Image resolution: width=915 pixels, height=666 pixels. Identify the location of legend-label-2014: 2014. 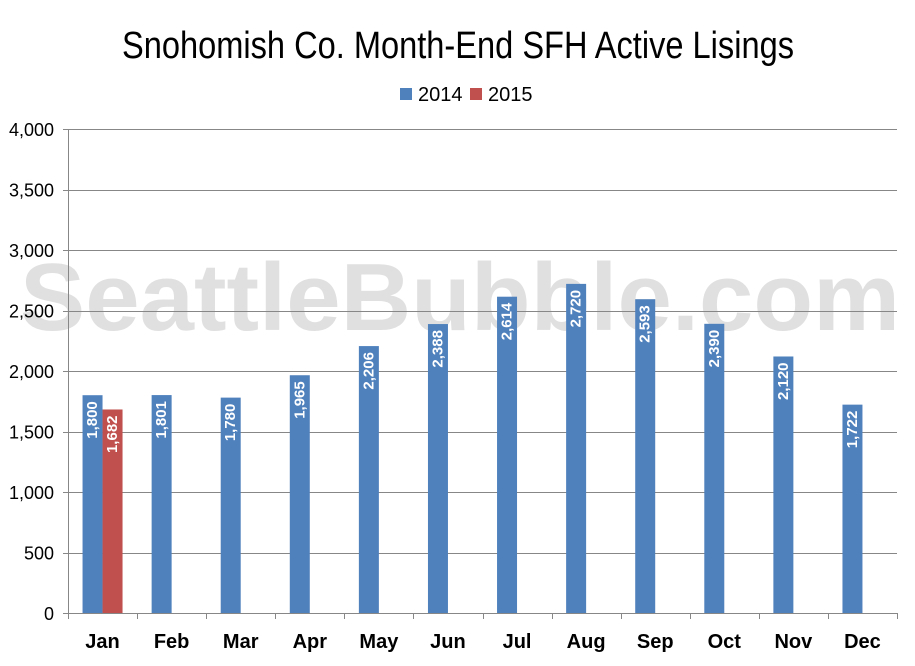
(440, 95).